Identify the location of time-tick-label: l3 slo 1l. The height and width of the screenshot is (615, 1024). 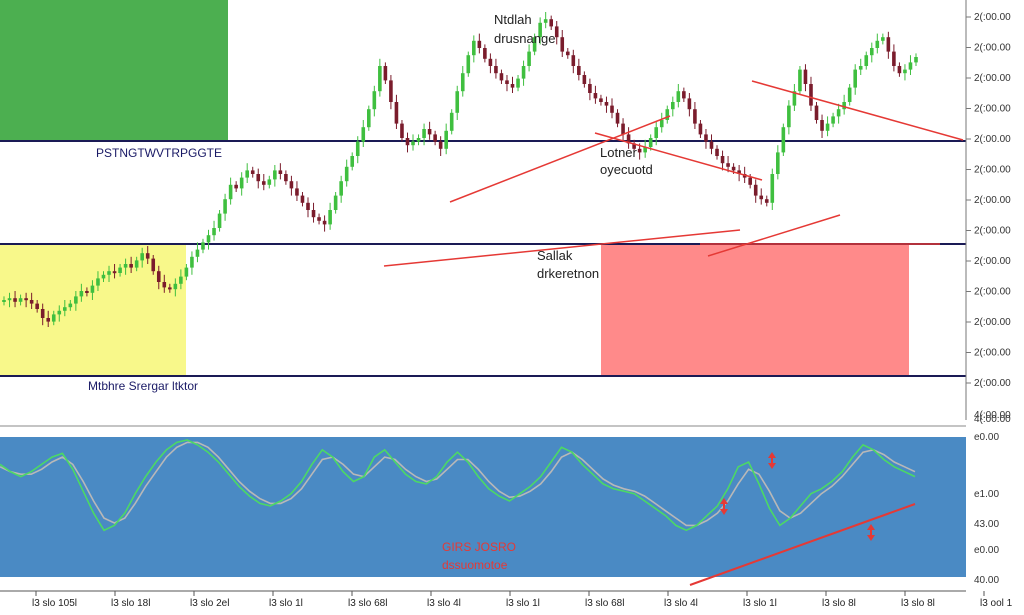
(523, 603).